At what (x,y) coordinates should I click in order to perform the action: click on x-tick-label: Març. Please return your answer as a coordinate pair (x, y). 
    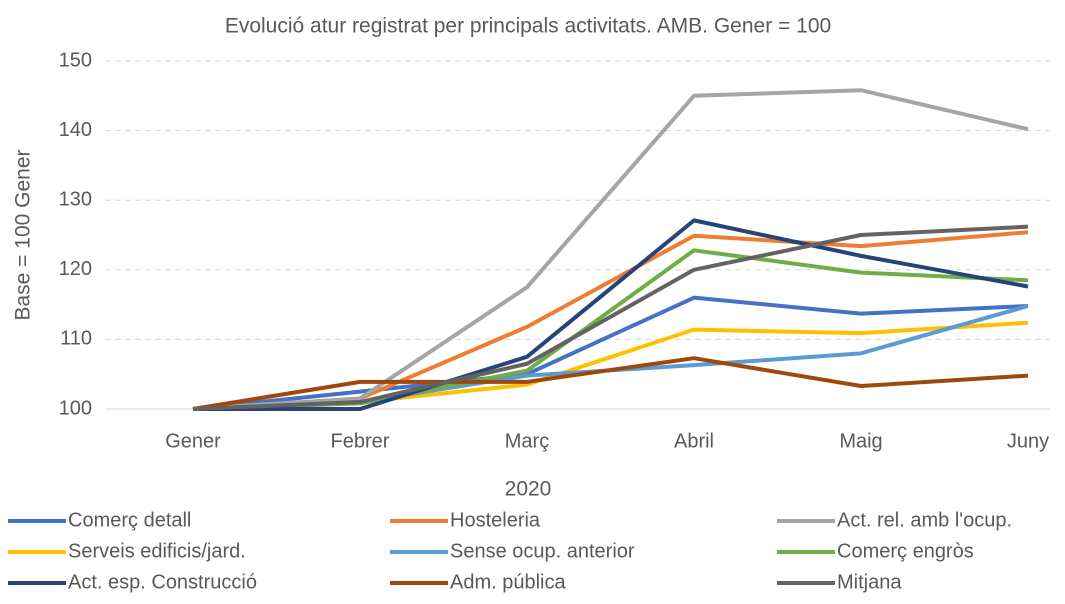
    Looking at the image, I should click on (527, 441).